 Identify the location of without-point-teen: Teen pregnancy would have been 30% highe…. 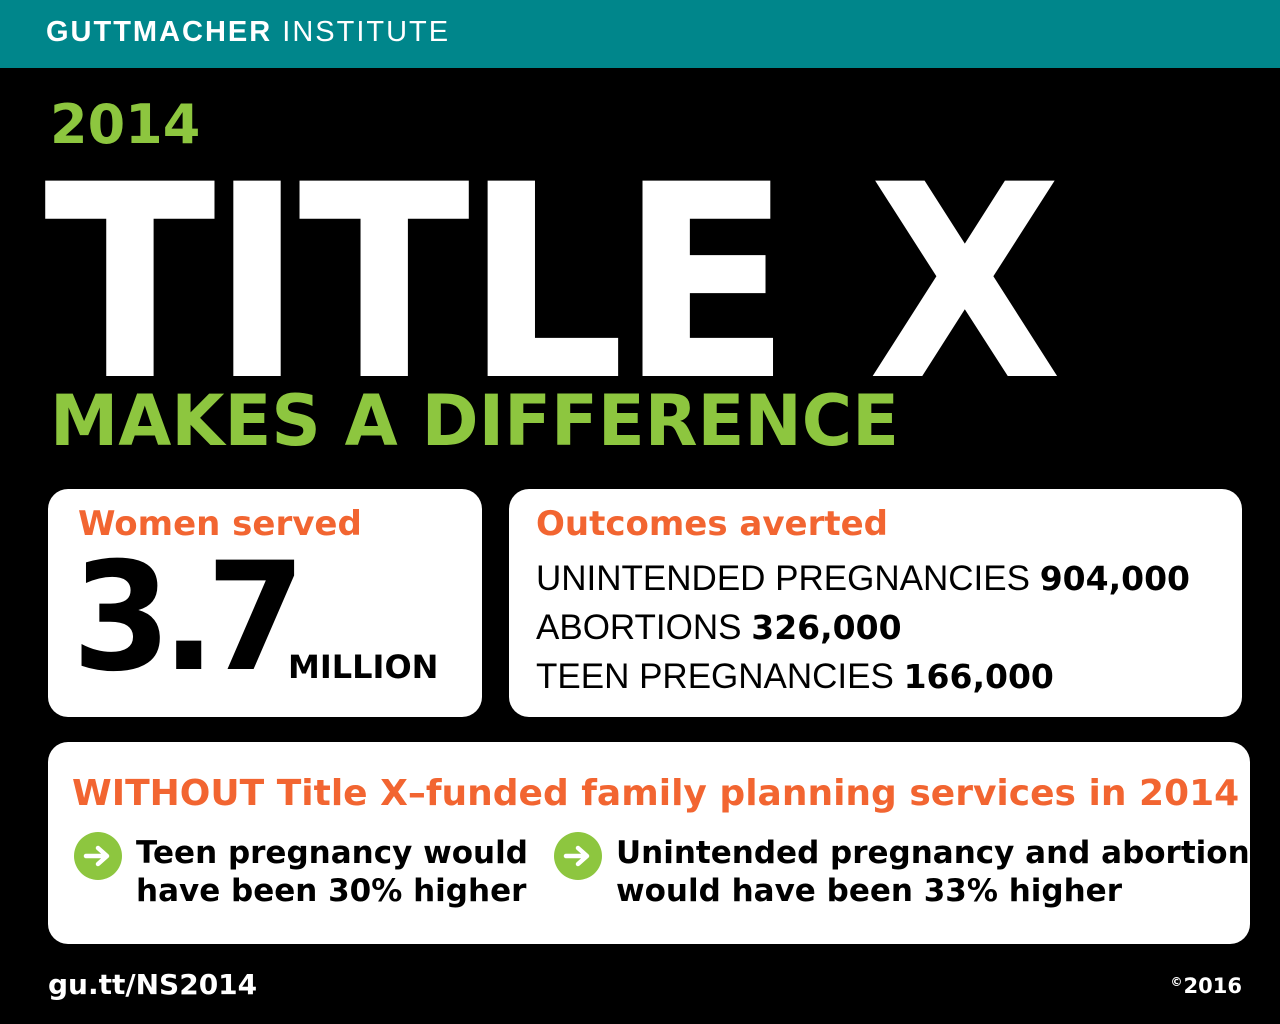
(301, 871).